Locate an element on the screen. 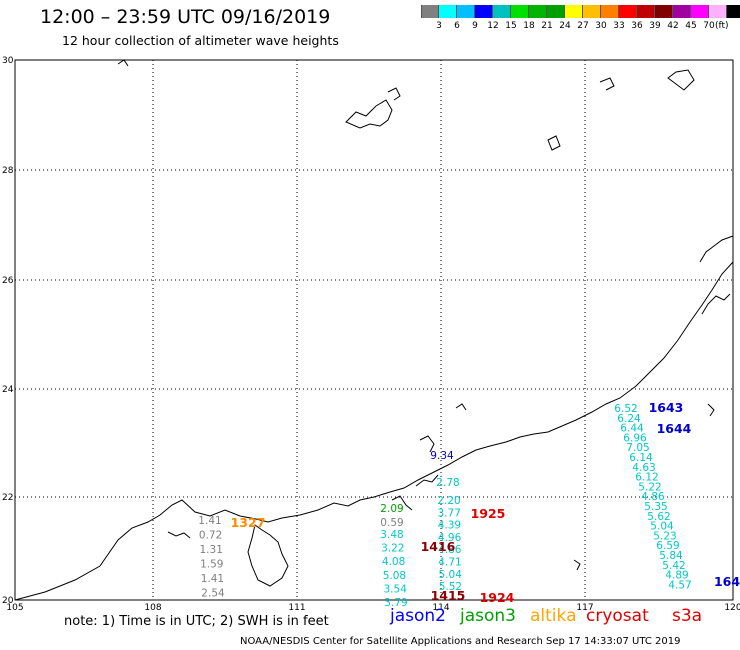 This screenshot has width=740, height=650. pass-time-label: 1644 is located at coordinates (674, 428).